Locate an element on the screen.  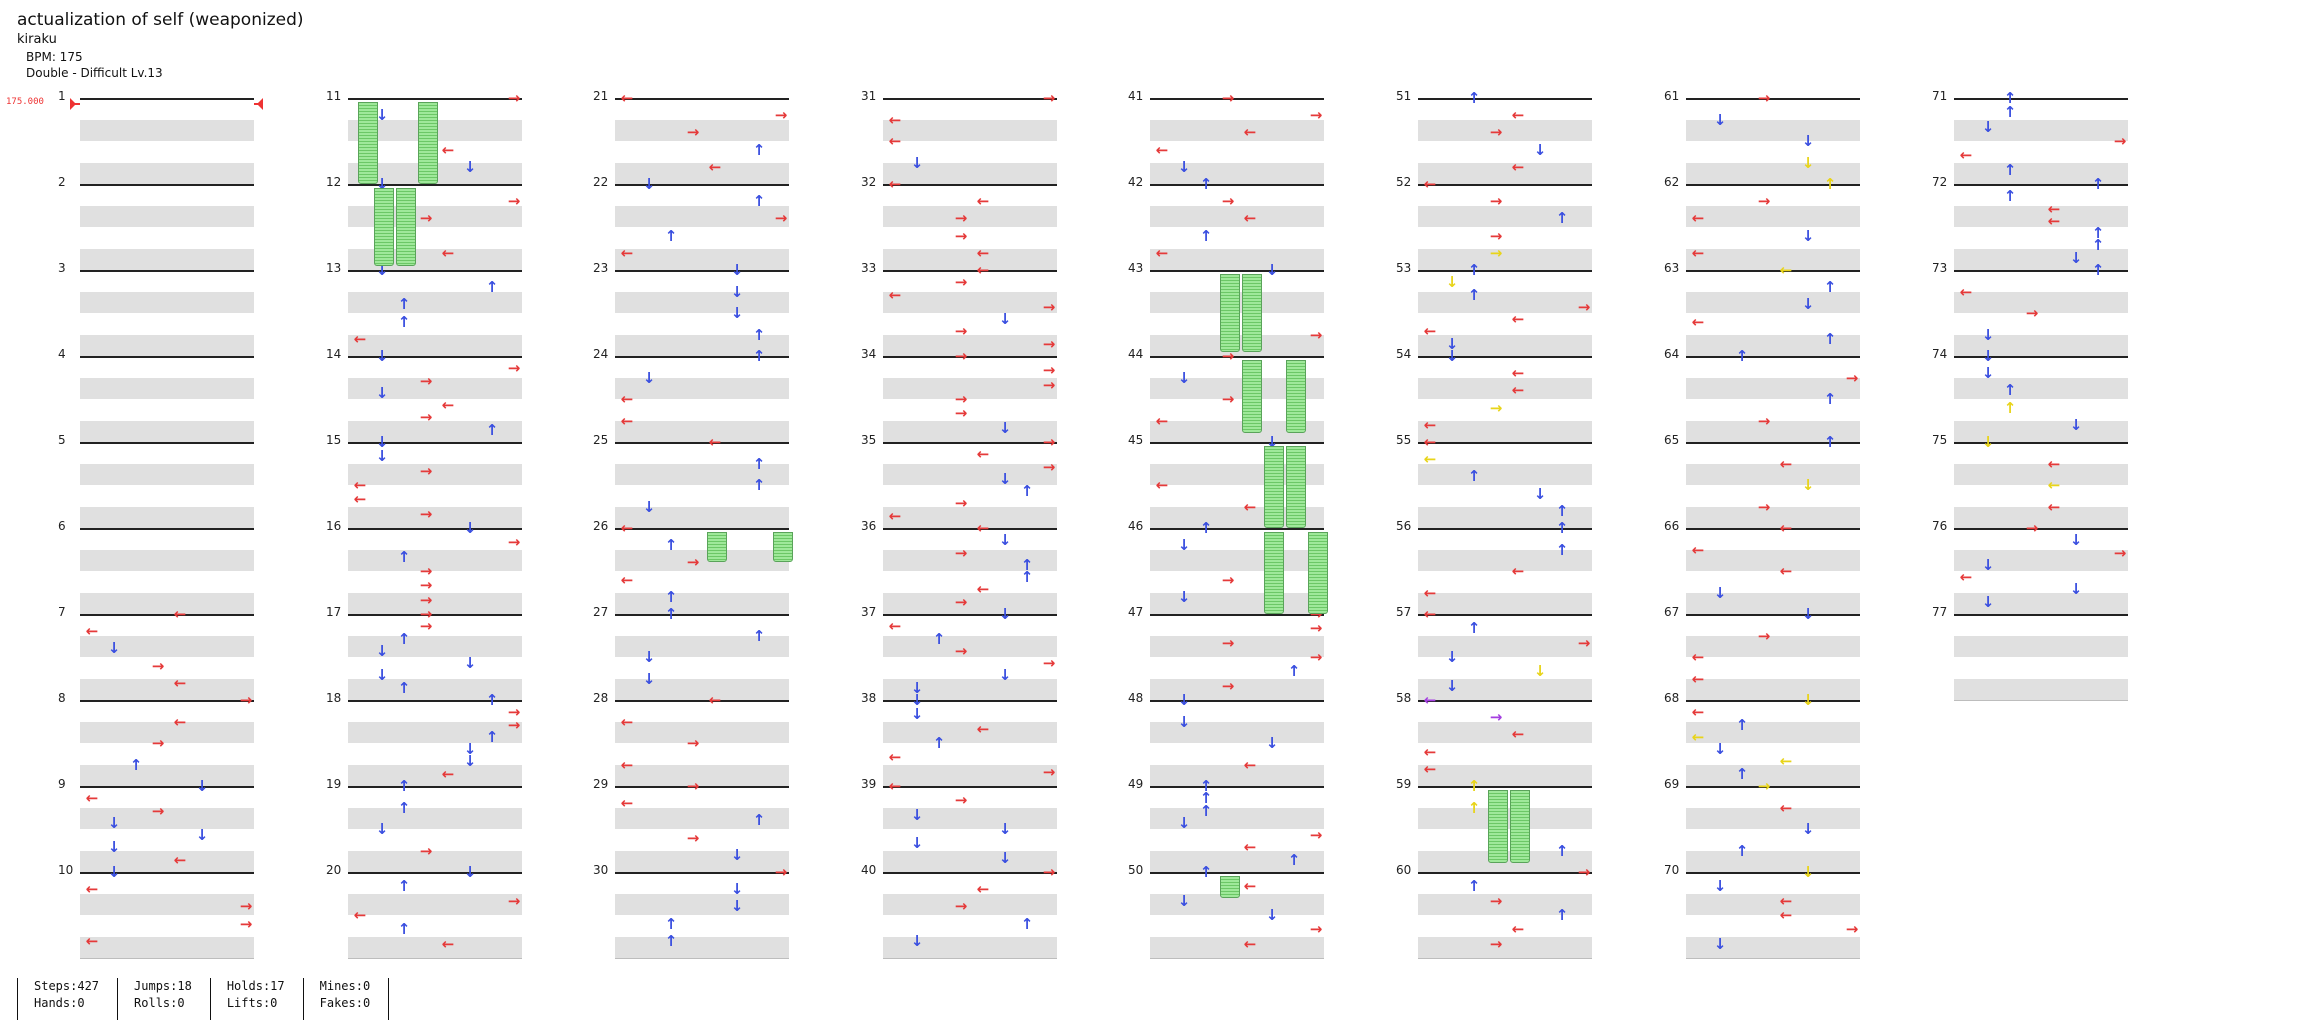
measure-number: 25 is located at coordinates (601, 440).